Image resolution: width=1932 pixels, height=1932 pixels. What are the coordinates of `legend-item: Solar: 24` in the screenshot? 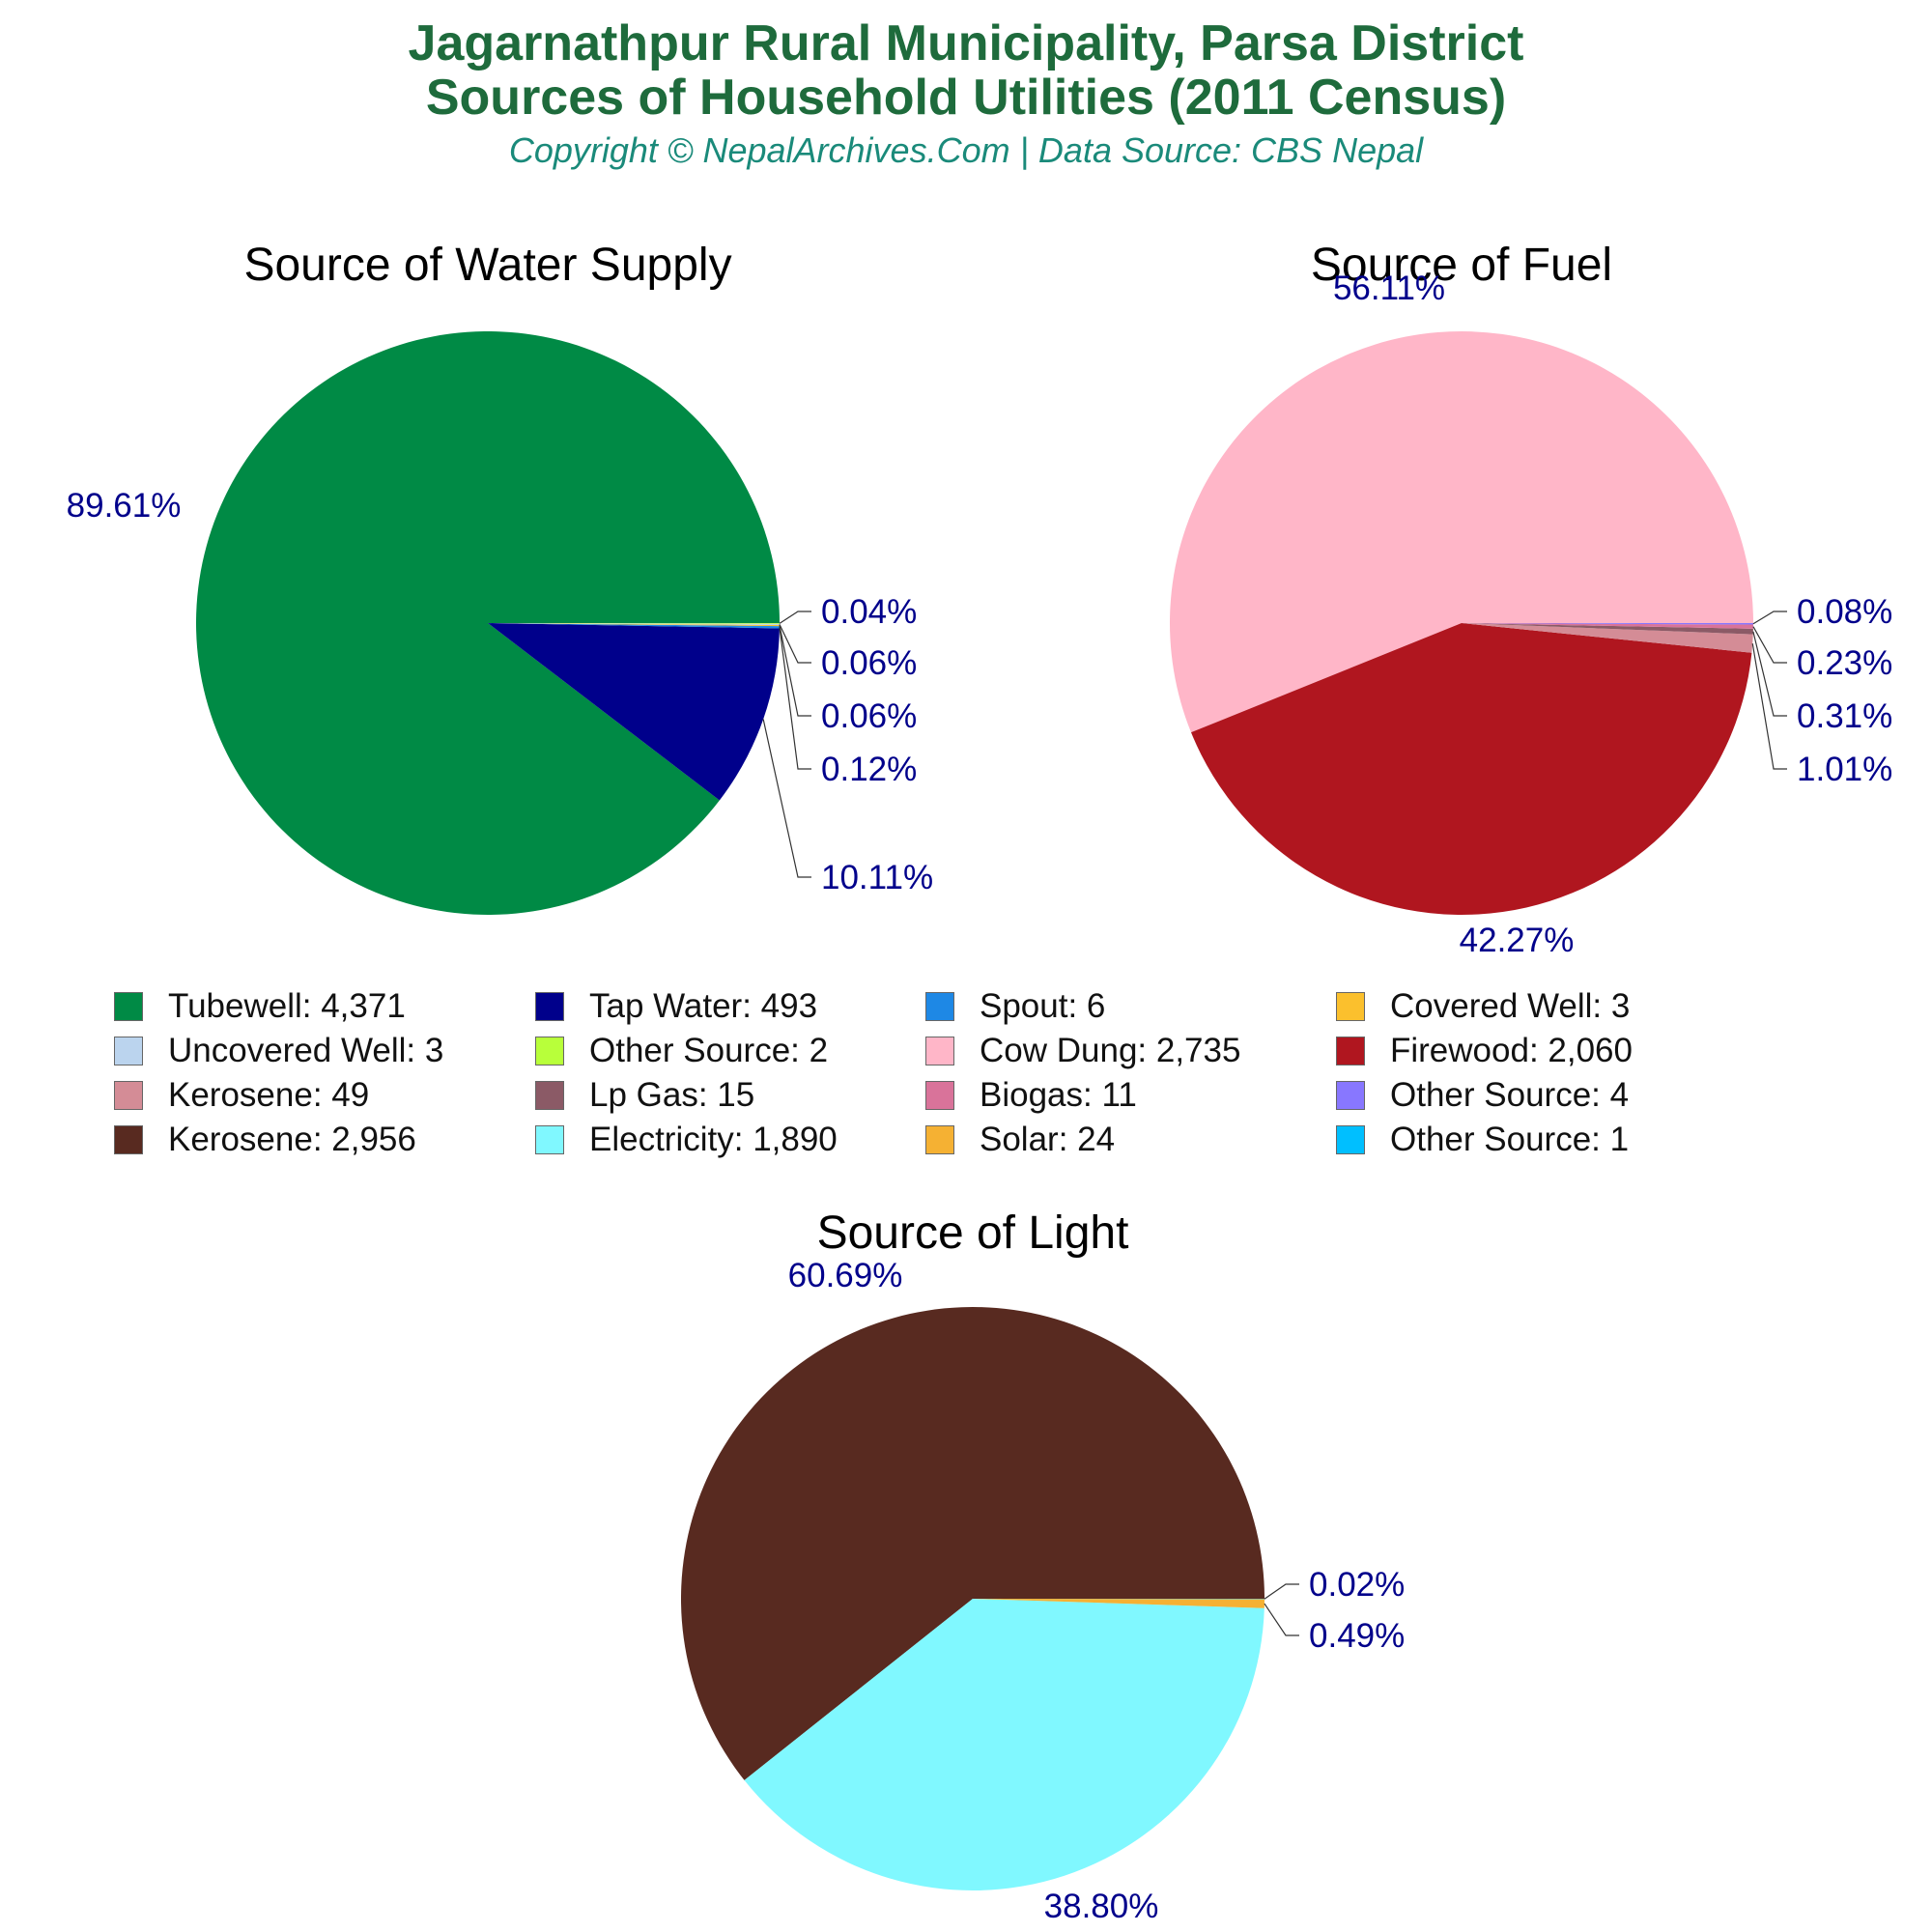 It's located at (1020, 1140).